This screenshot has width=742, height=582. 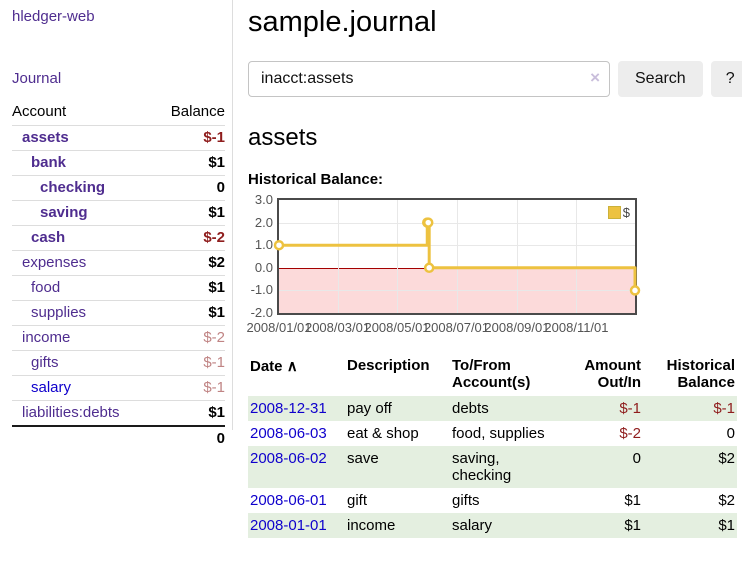 What do you see at coordinates (492, 408) in the screenshot?
I see `transaction-row: 2008-12-31 pay off debts $-1 $-1` at bounding box center [492, 408].